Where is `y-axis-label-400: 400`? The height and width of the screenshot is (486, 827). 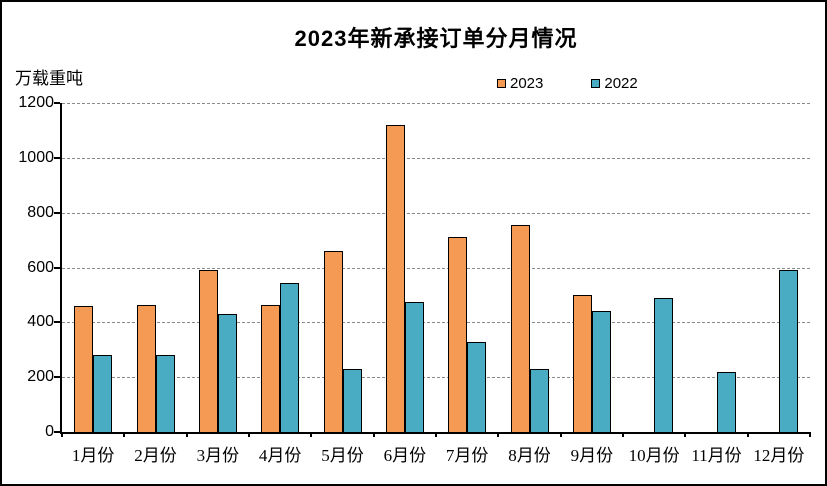
y-axis-label-400: 400 is located at coordinates (40, 322).